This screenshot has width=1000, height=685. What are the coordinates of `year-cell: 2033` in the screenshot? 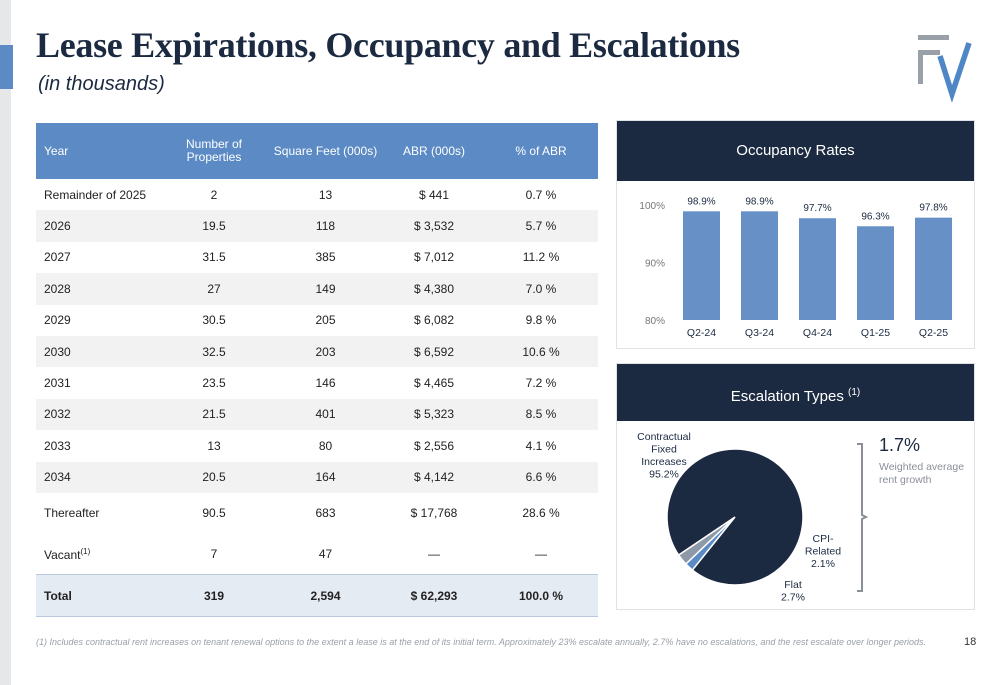 It's located at (57, 445).